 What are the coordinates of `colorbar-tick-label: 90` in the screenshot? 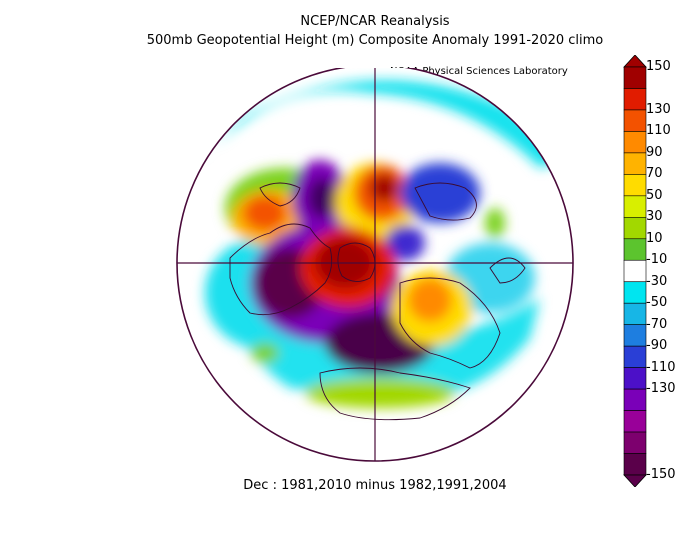 It's located at (654, 152).